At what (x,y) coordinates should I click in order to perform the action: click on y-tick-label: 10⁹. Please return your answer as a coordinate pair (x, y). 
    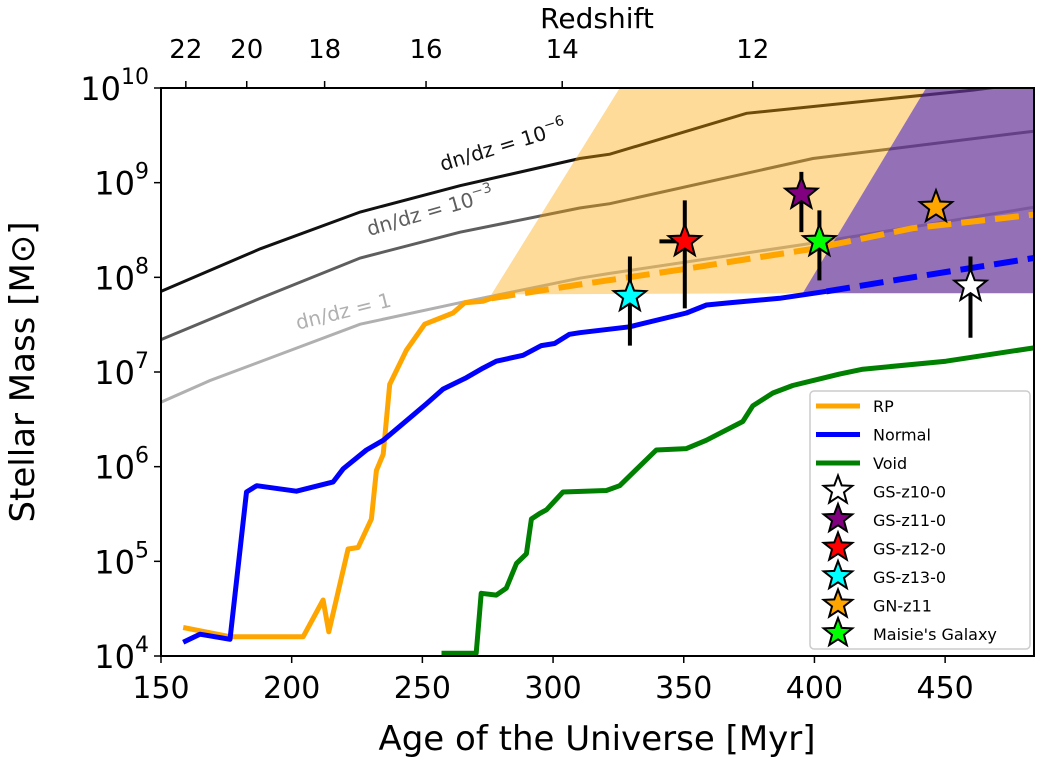
    Looking at the image, I should click on (121, 181).